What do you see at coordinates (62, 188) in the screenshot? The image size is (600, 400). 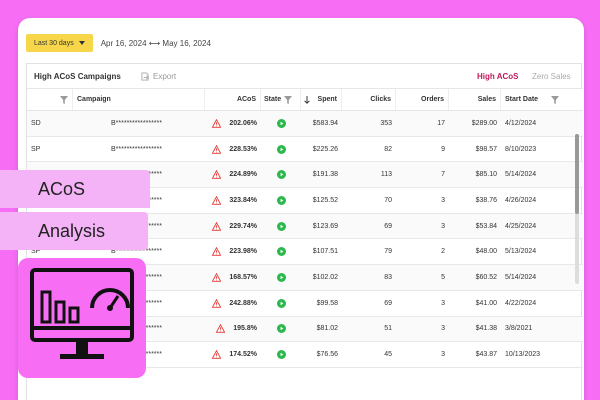 I see `acos-badge-label: ACoS` at bounding box center [62, 188].